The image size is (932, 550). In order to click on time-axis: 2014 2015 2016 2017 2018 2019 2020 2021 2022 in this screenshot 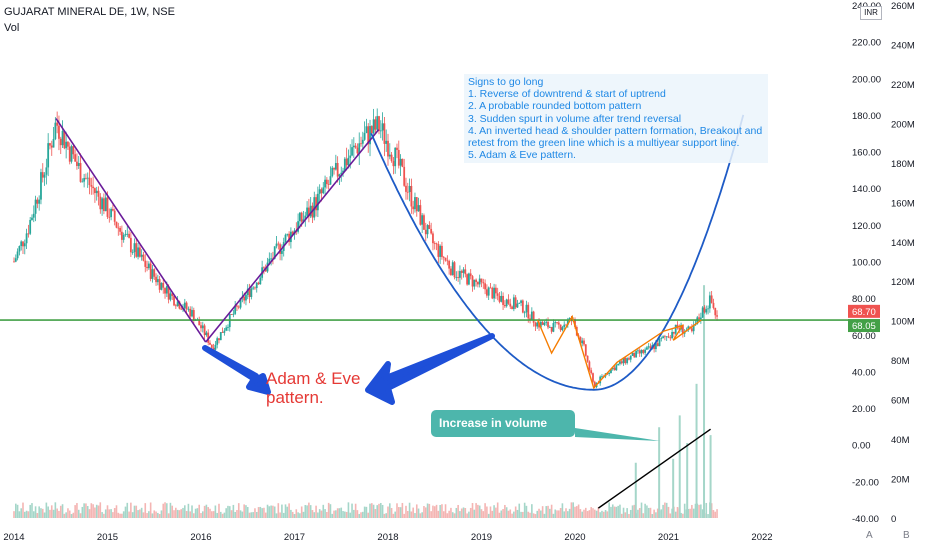, I will do `click(387, 537)`.